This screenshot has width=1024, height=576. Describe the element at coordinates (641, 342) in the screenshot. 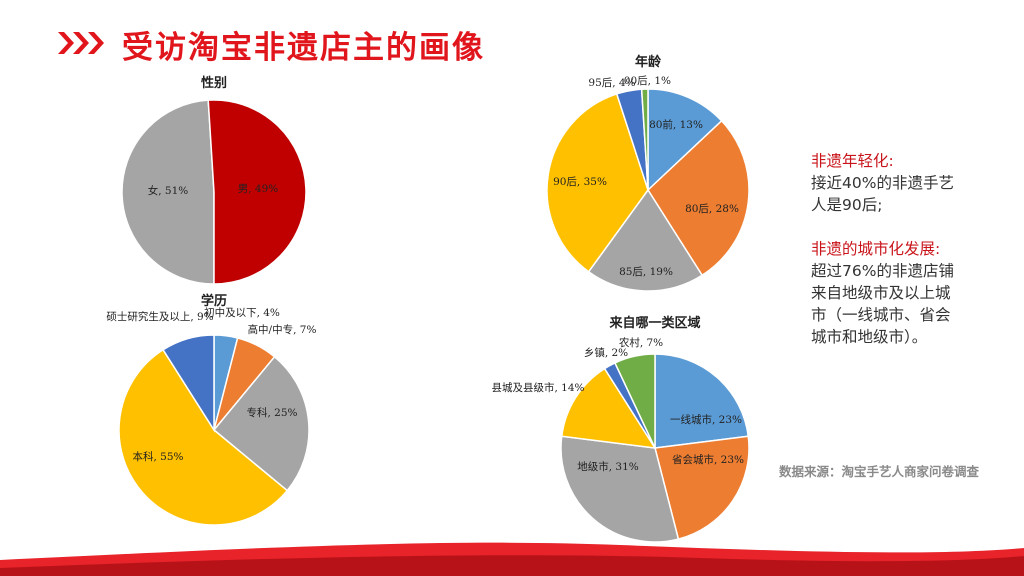

I see `slice-label: 农村, 7%` at that location.